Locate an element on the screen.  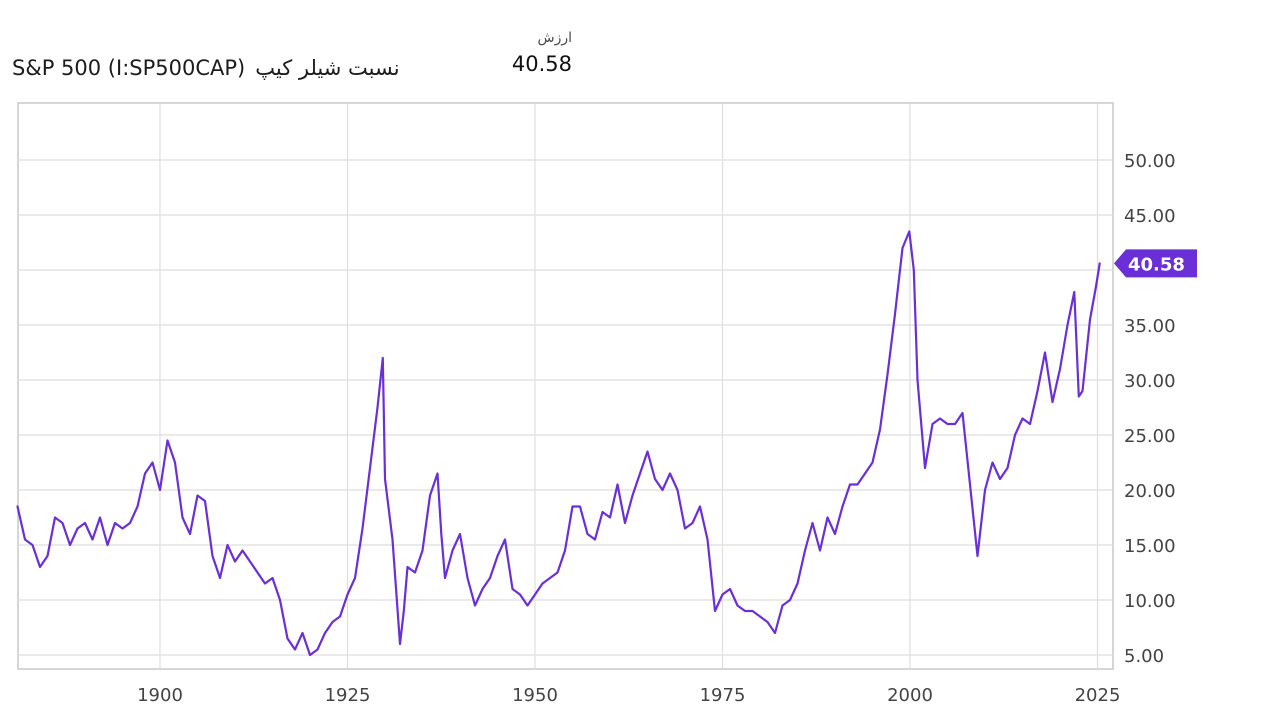
last-value-marker: 40.58 is located at coordinates (1155, 263).